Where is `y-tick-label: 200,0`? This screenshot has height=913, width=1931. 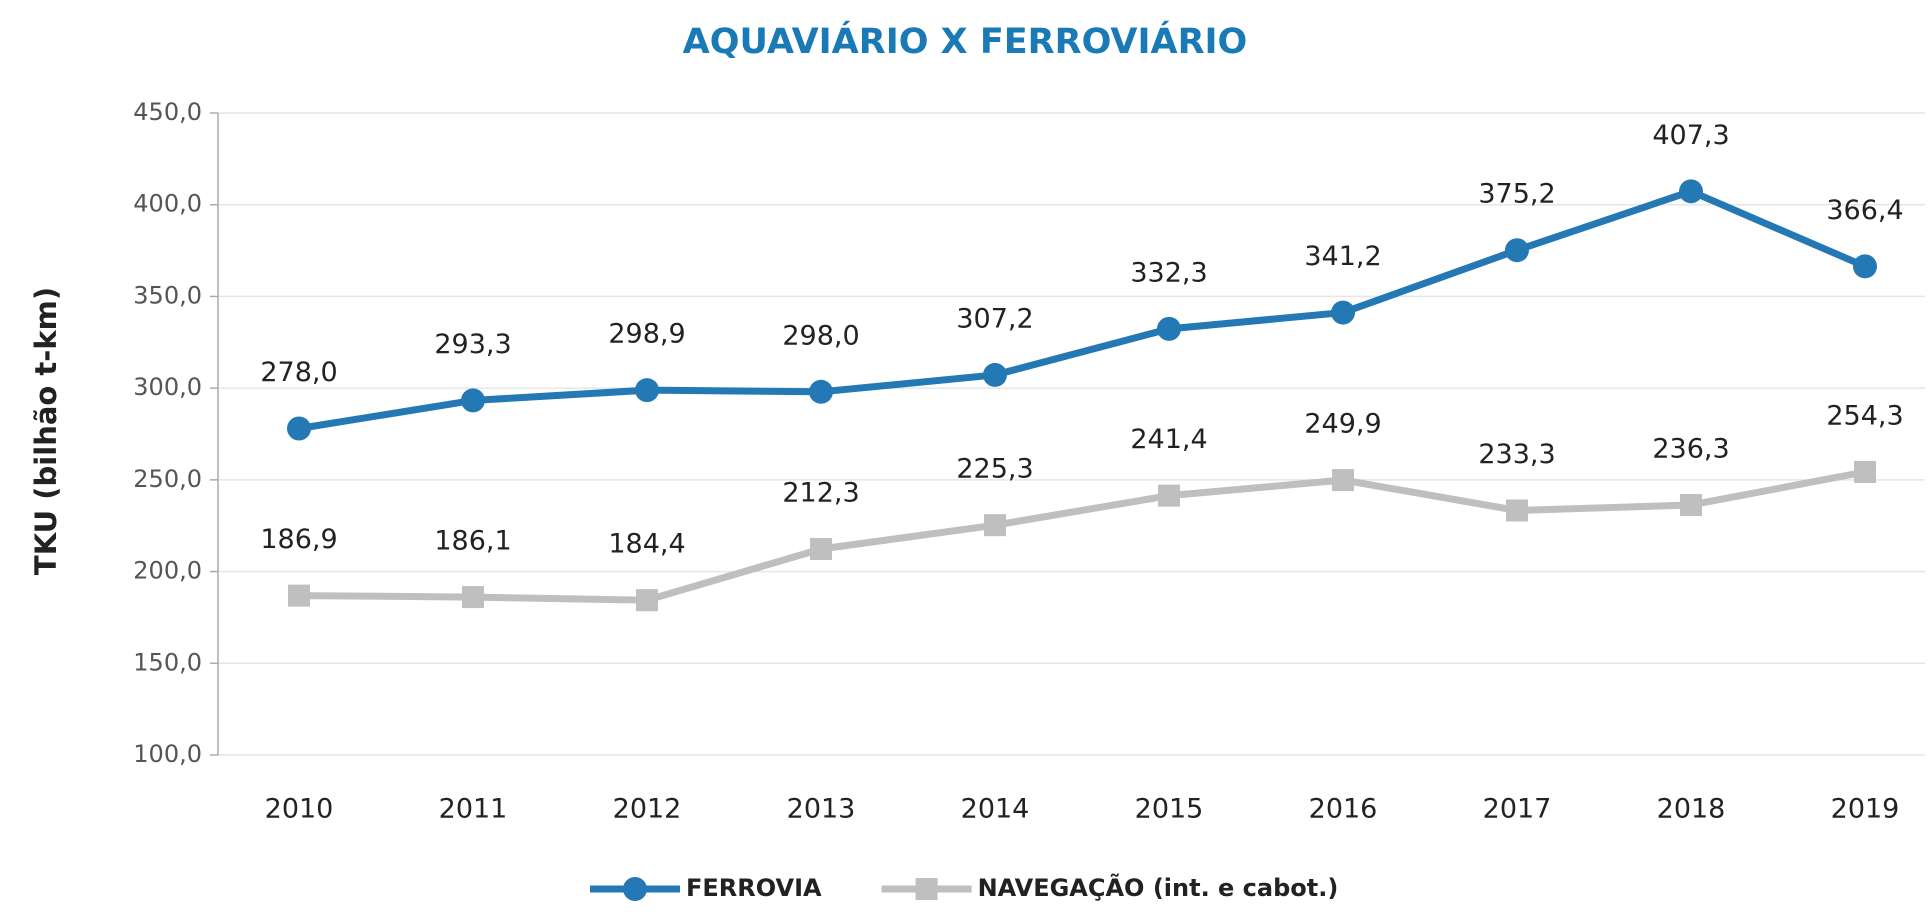
y-tick-label: 200,0 is located at coordinates (167, 571).